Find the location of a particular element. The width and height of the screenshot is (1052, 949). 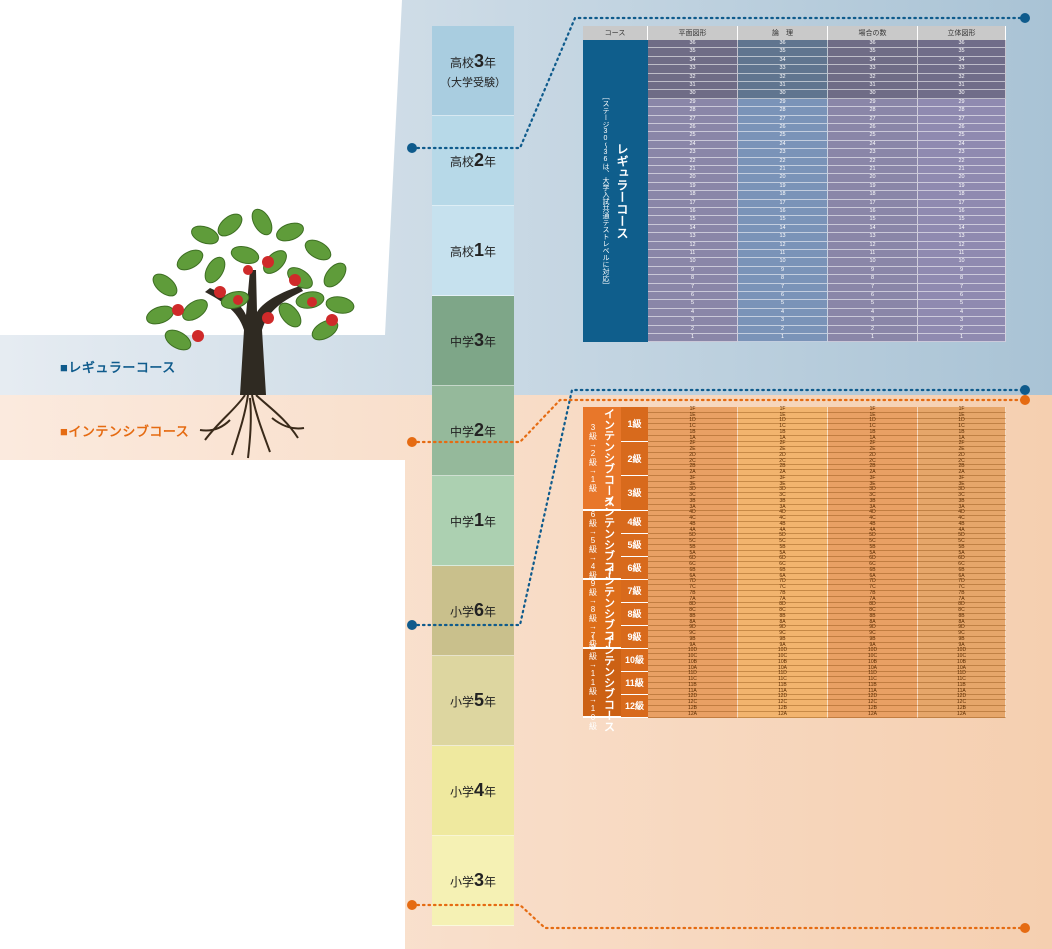

level-cell: 4A is located at coordinates (693, 530).